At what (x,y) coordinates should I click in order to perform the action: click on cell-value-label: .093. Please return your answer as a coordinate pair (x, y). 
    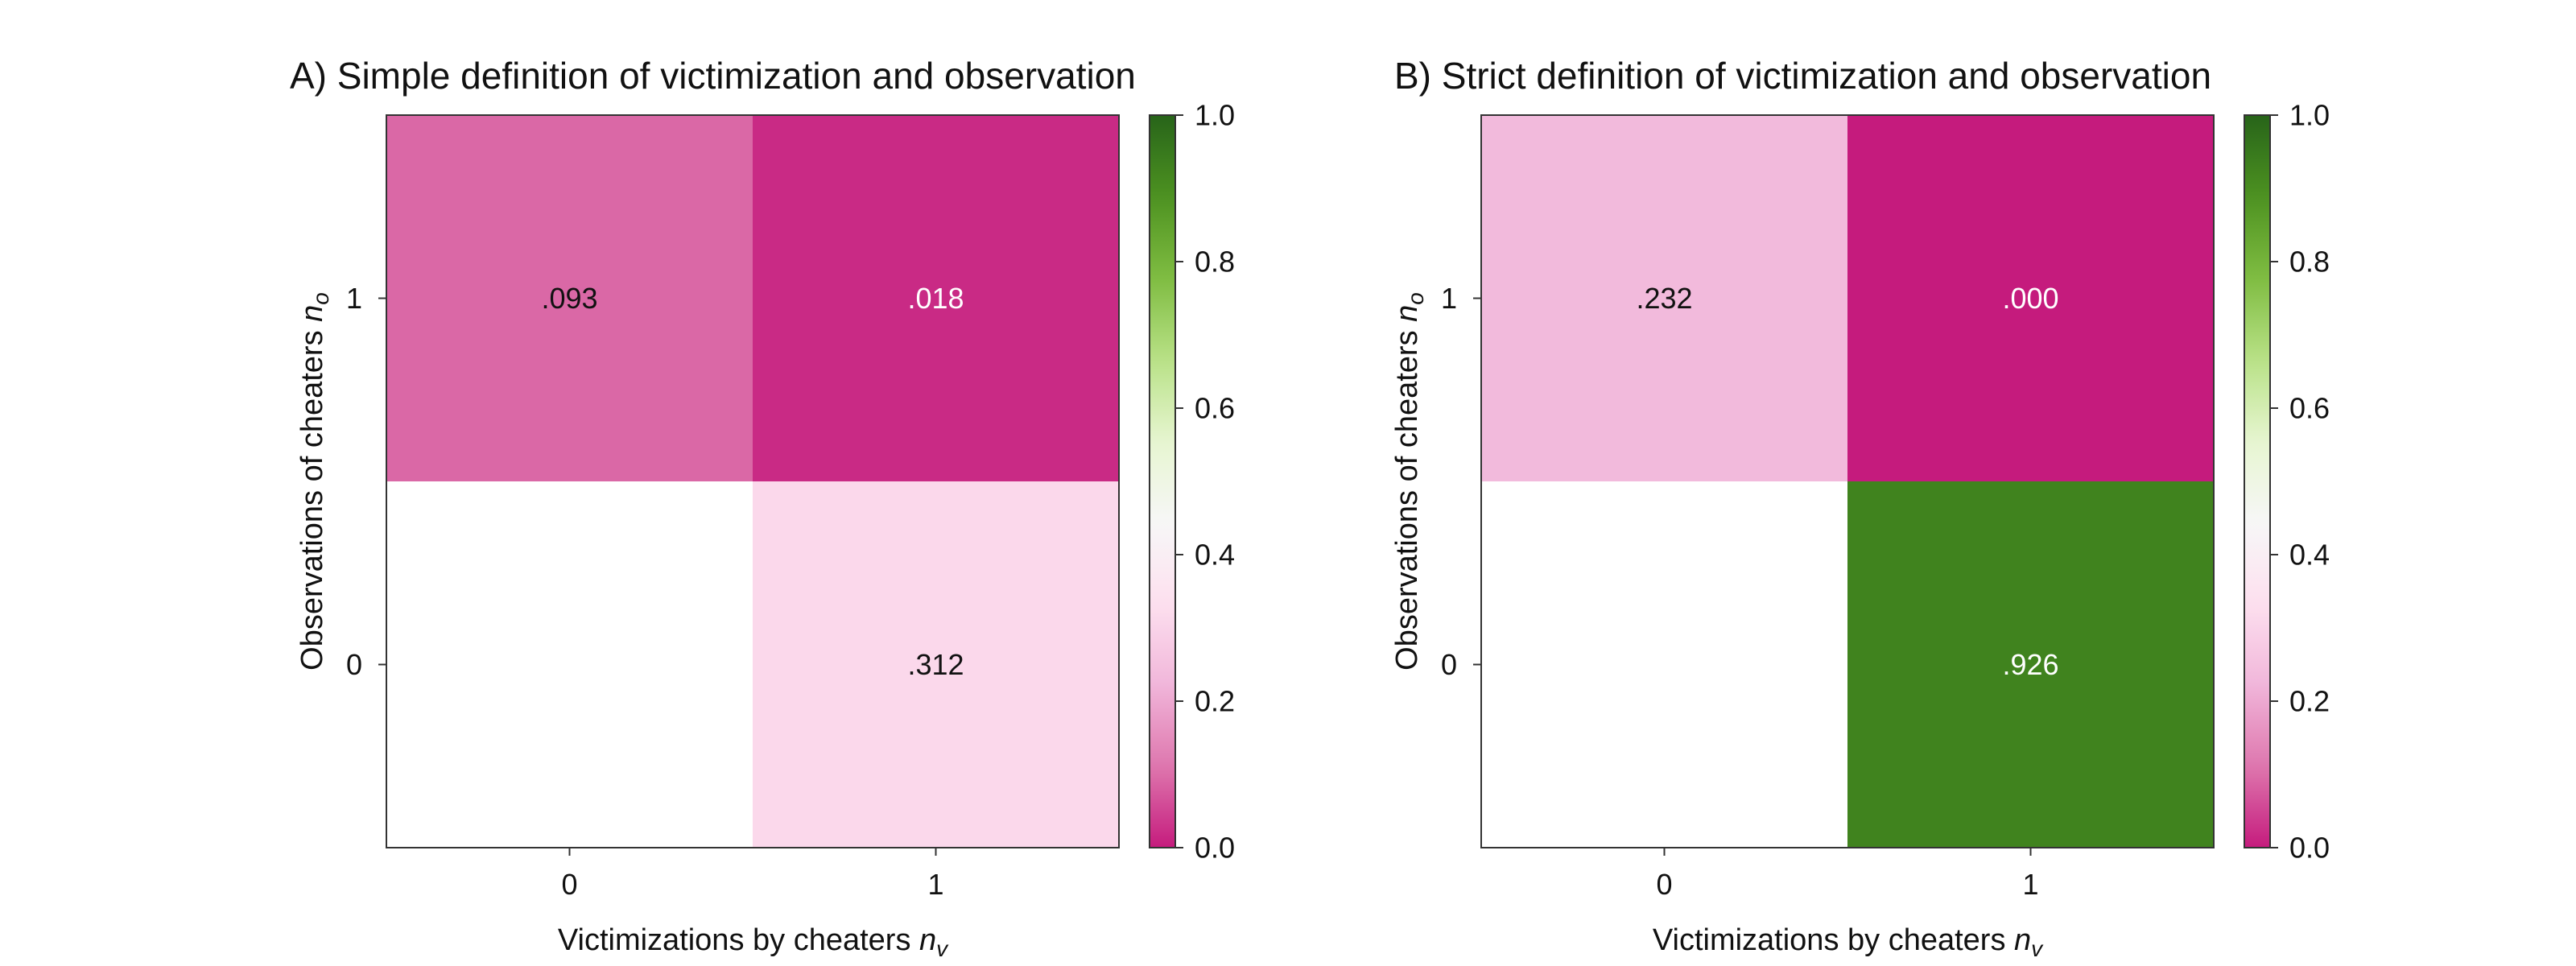
    Looking at the image, I should click on (569, 298).